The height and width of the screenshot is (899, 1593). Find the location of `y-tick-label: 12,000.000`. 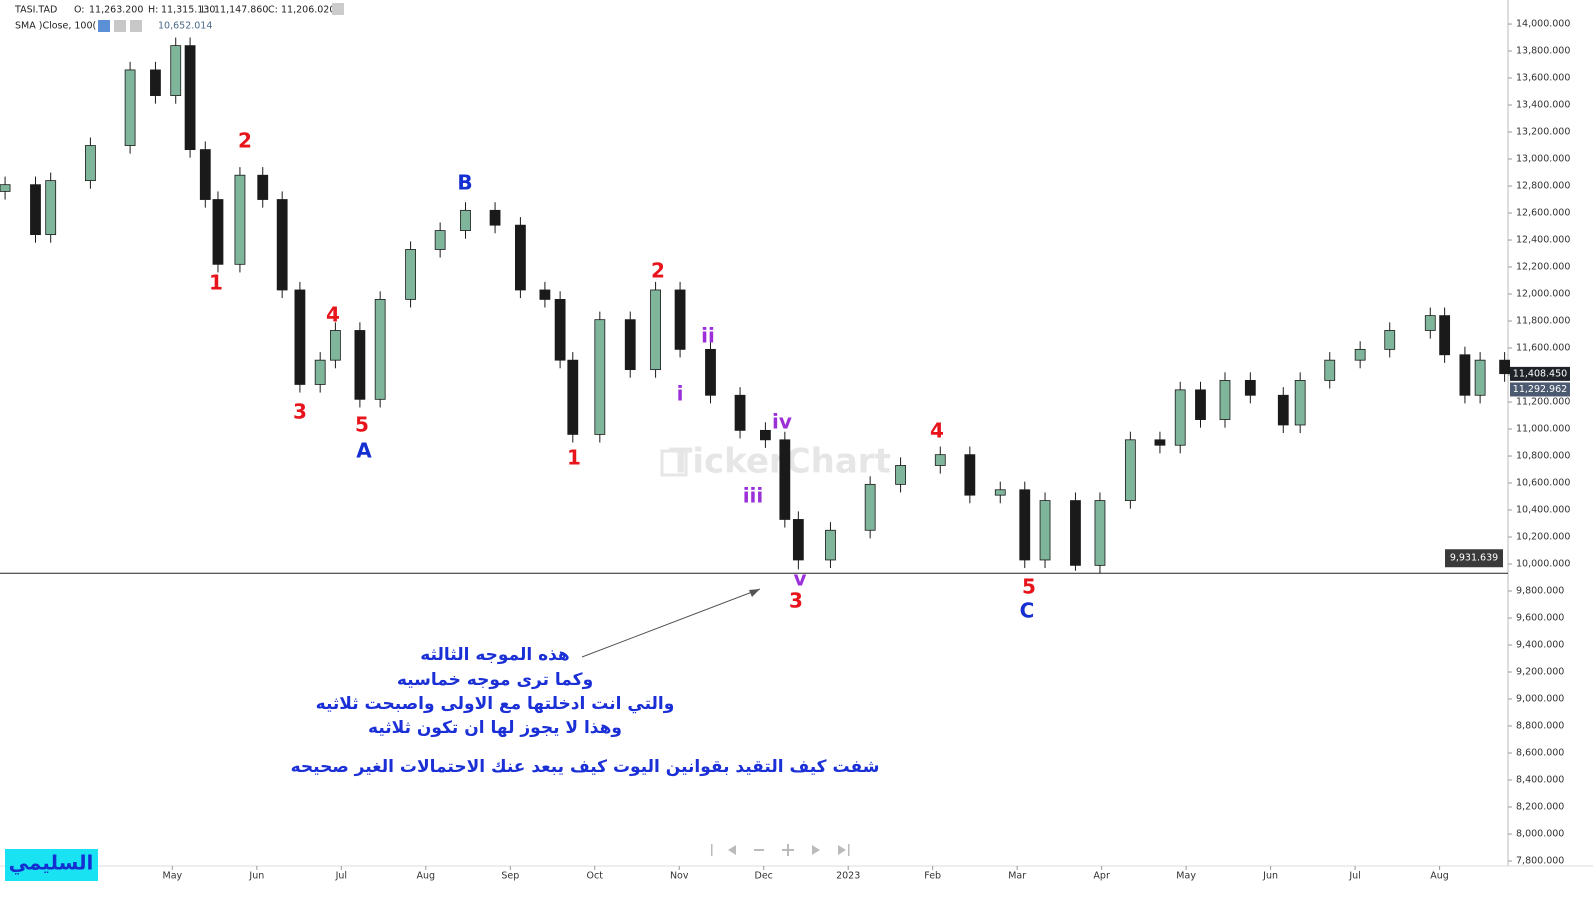

y-tick-label: 12,000.000 is located at coordinates (1543, 294).